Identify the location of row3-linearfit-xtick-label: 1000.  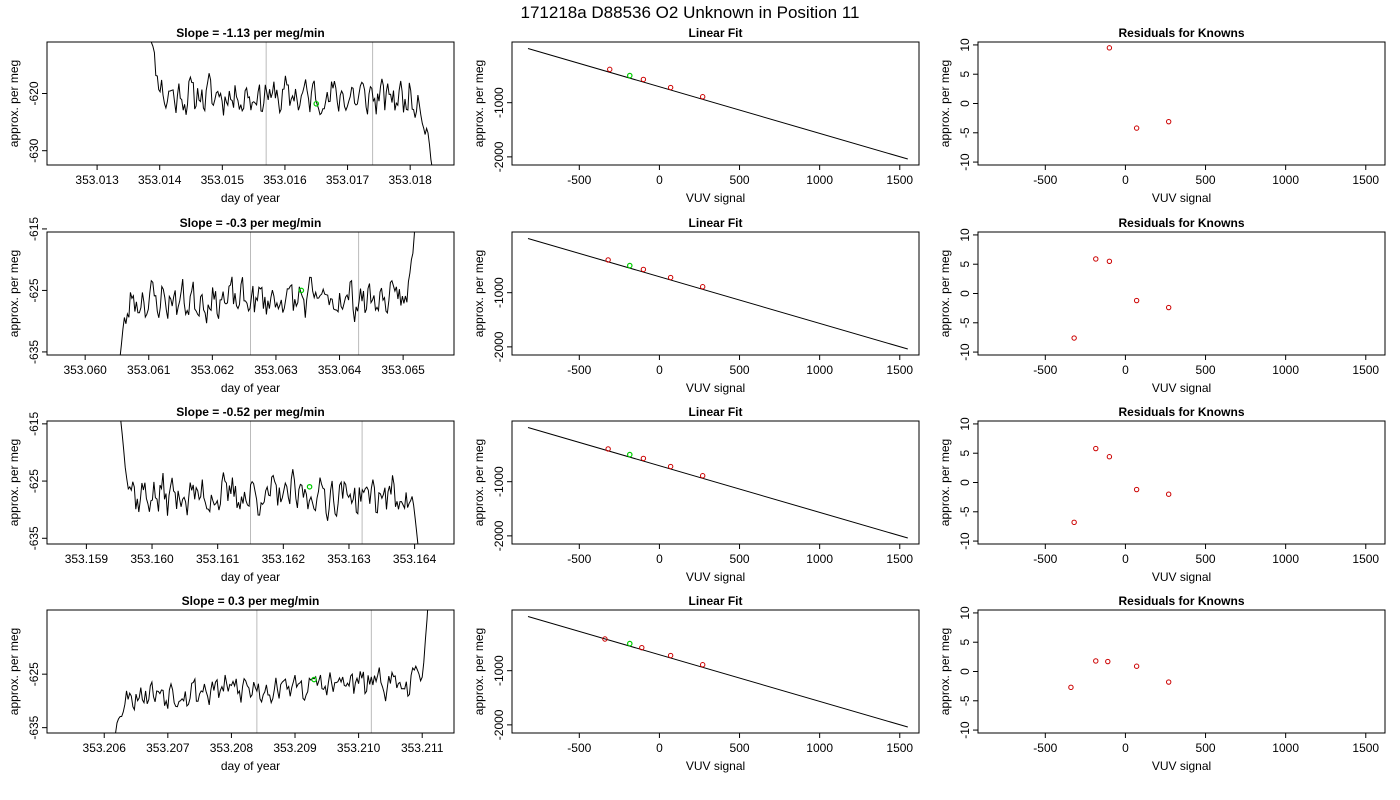
(819, 559).